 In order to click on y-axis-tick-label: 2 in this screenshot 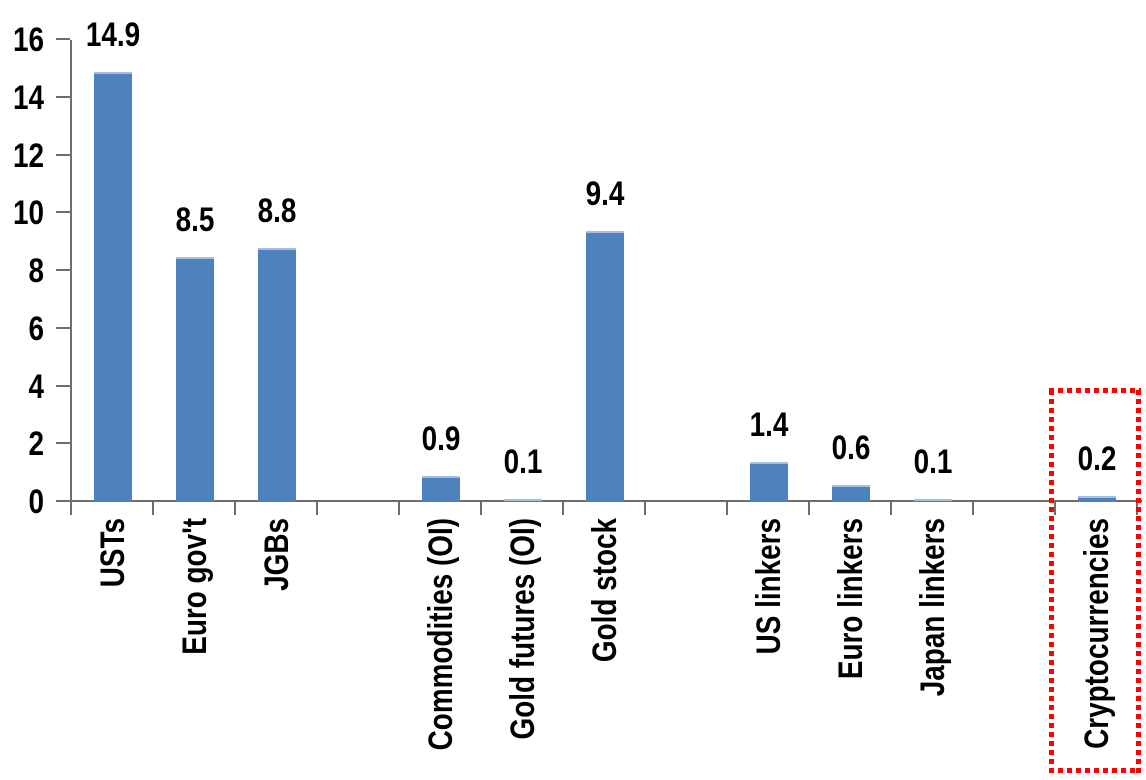, I will do `click(36, 444)`.